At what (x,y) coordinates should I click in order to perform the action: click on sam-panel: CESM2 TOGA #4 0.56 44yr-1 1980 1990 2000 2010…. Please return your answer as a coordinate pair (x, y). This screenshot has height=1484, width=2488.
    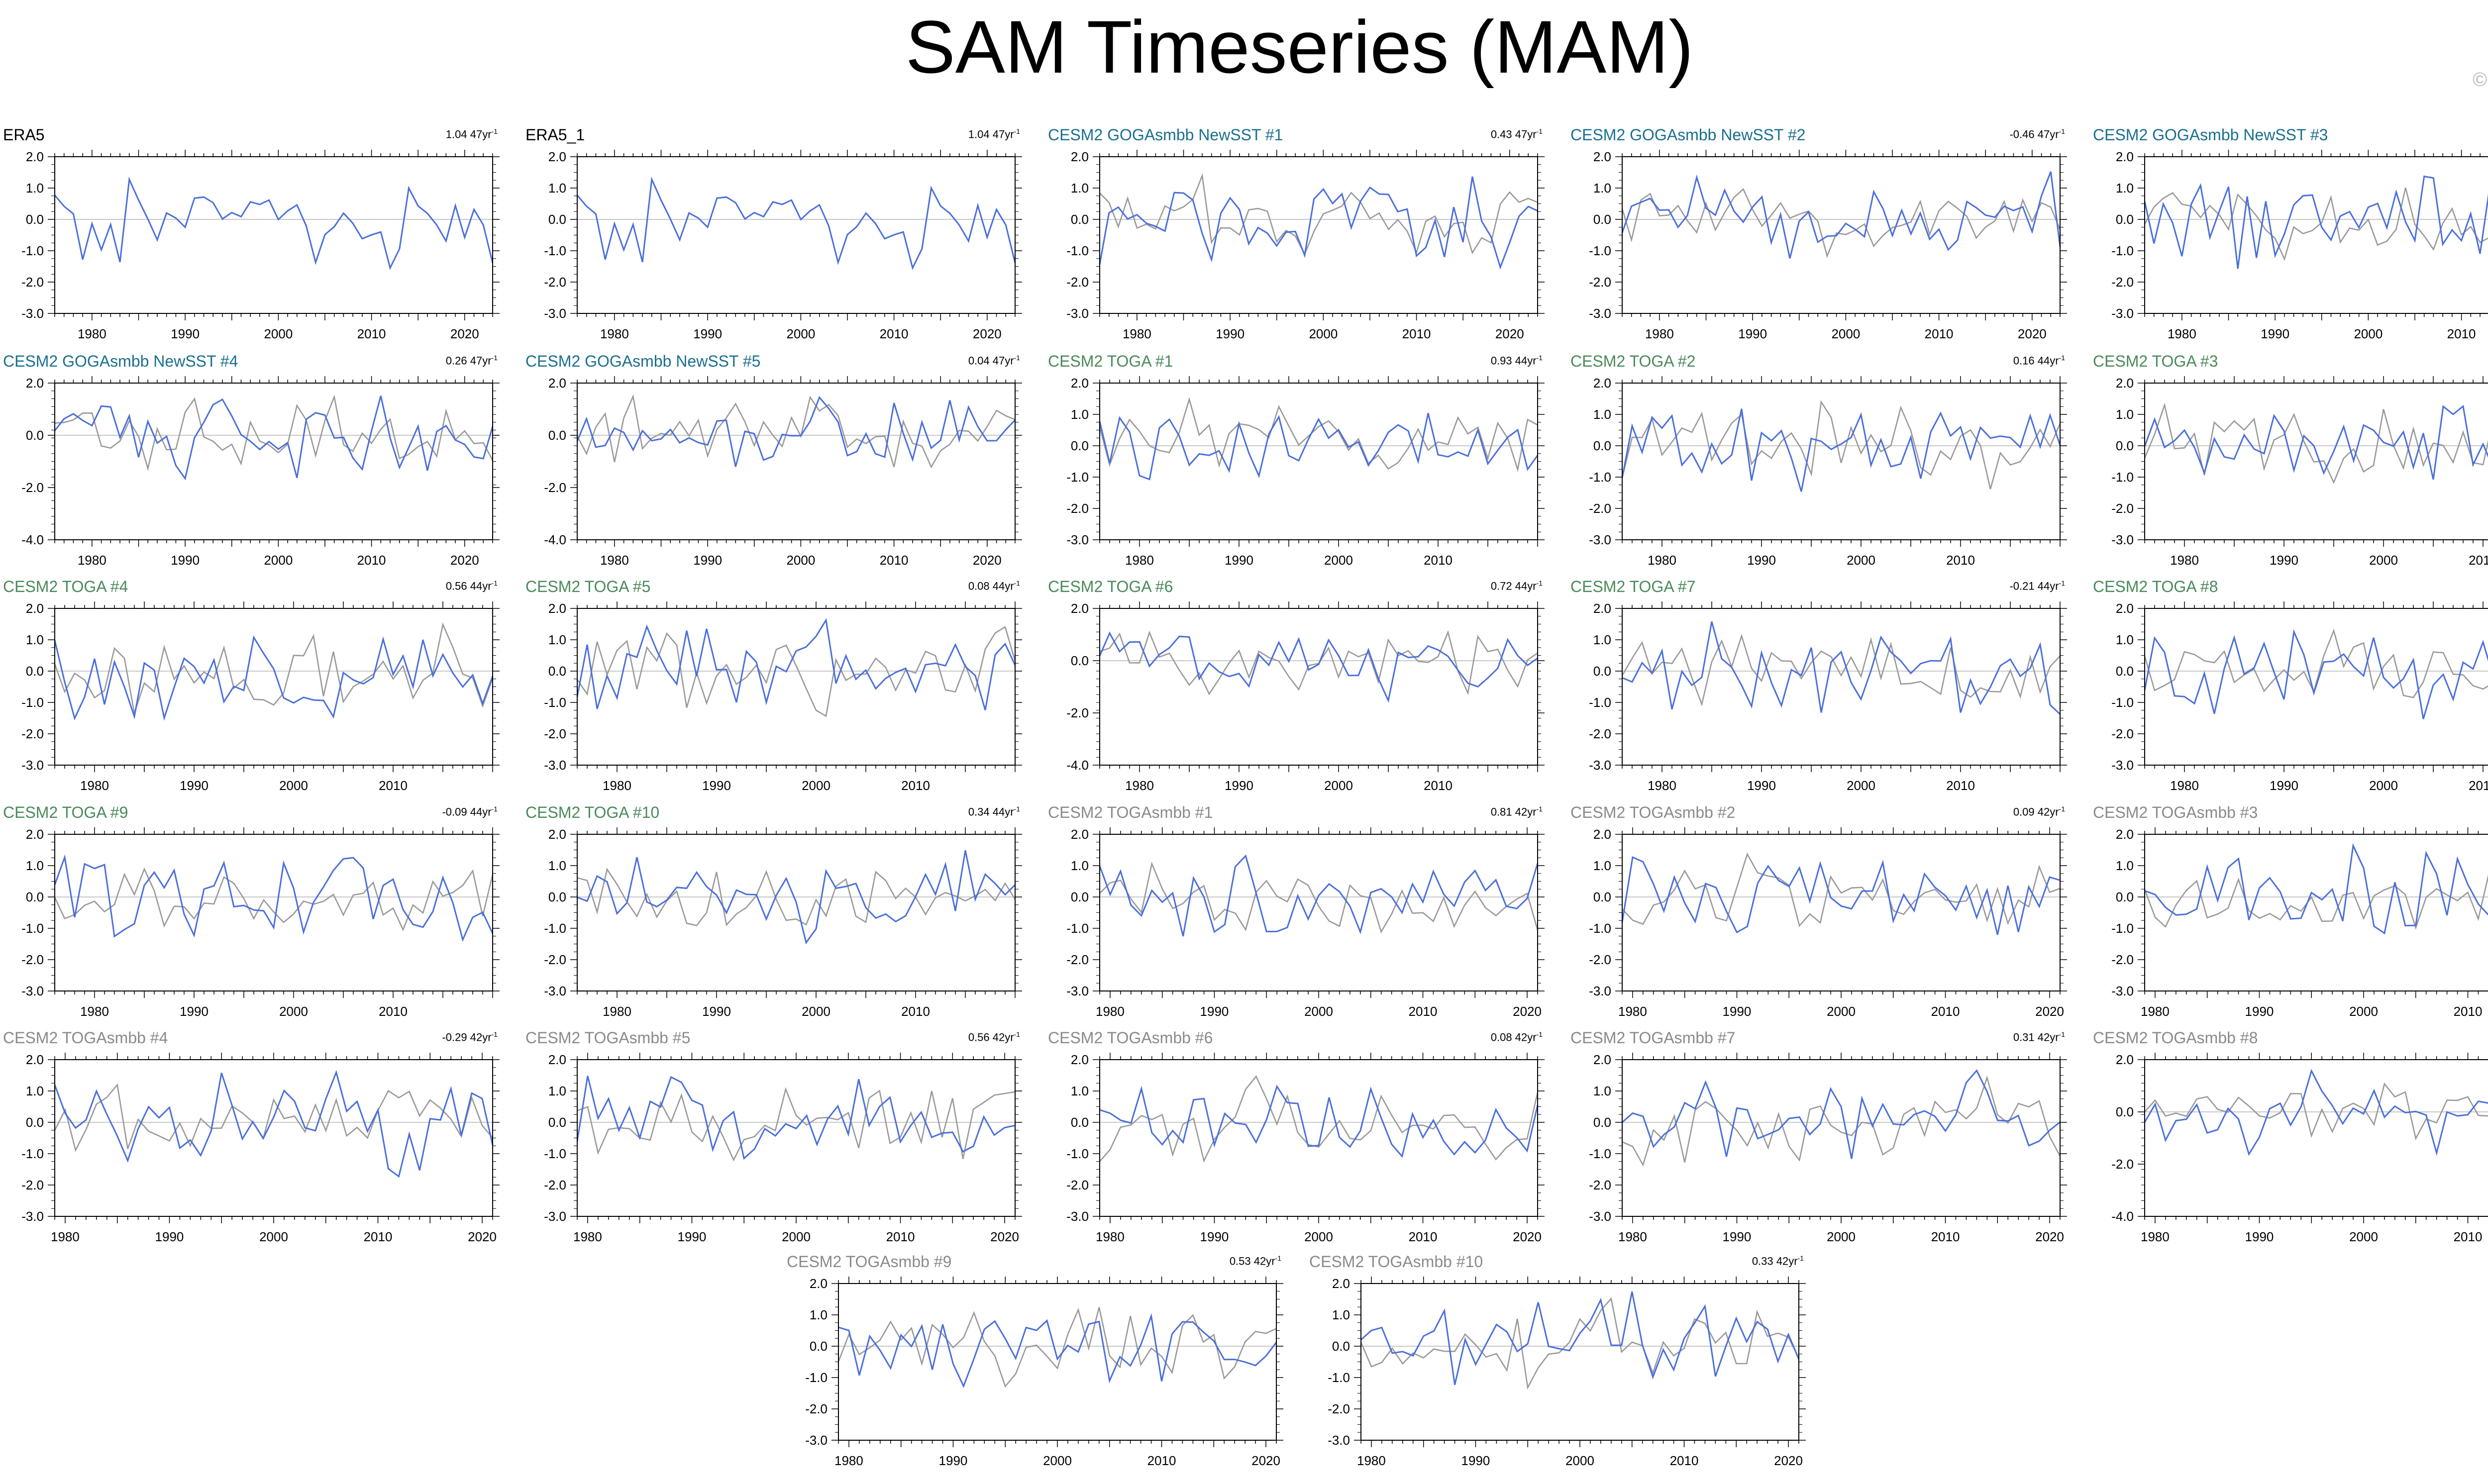
    Looking at the image, I should click on (250, 688).